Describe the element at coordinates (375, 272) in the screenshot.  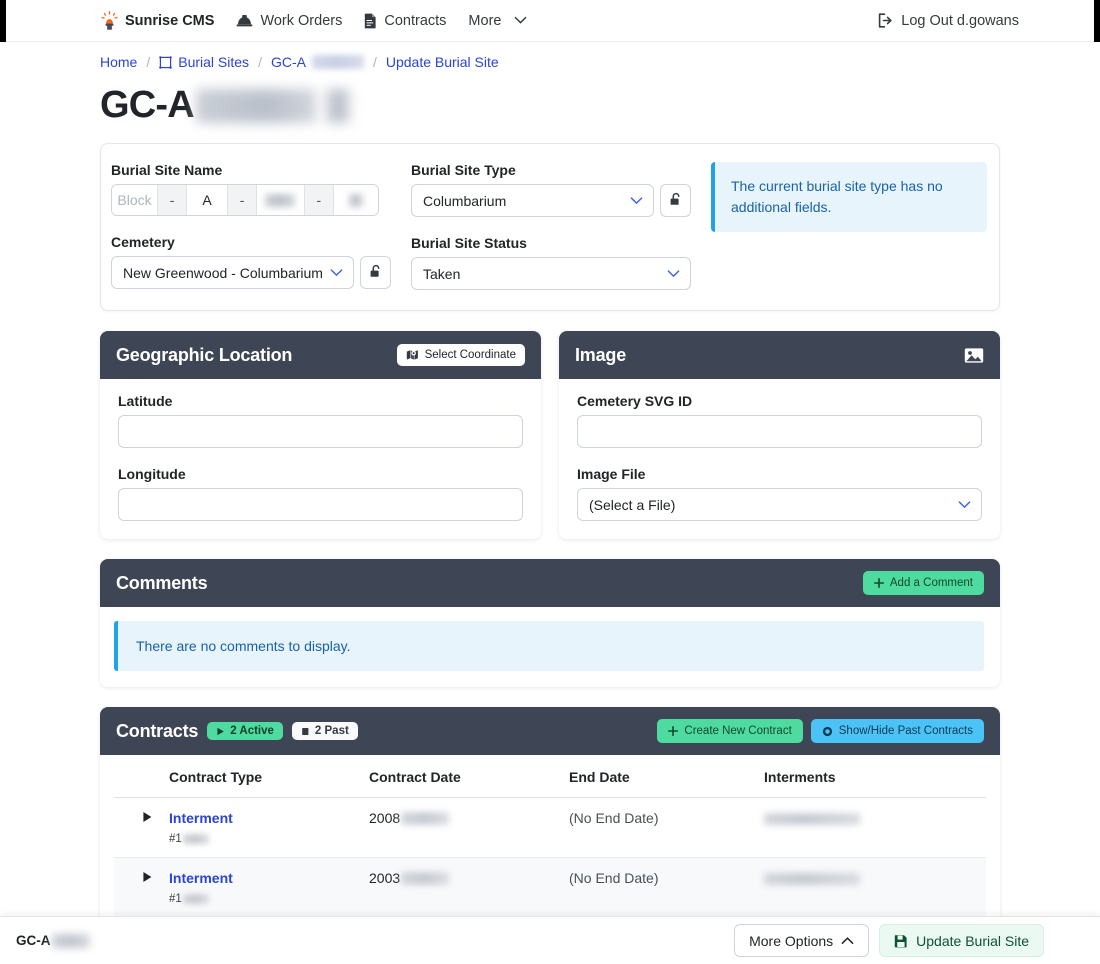
I see `cemetery-lock-button` at that location.